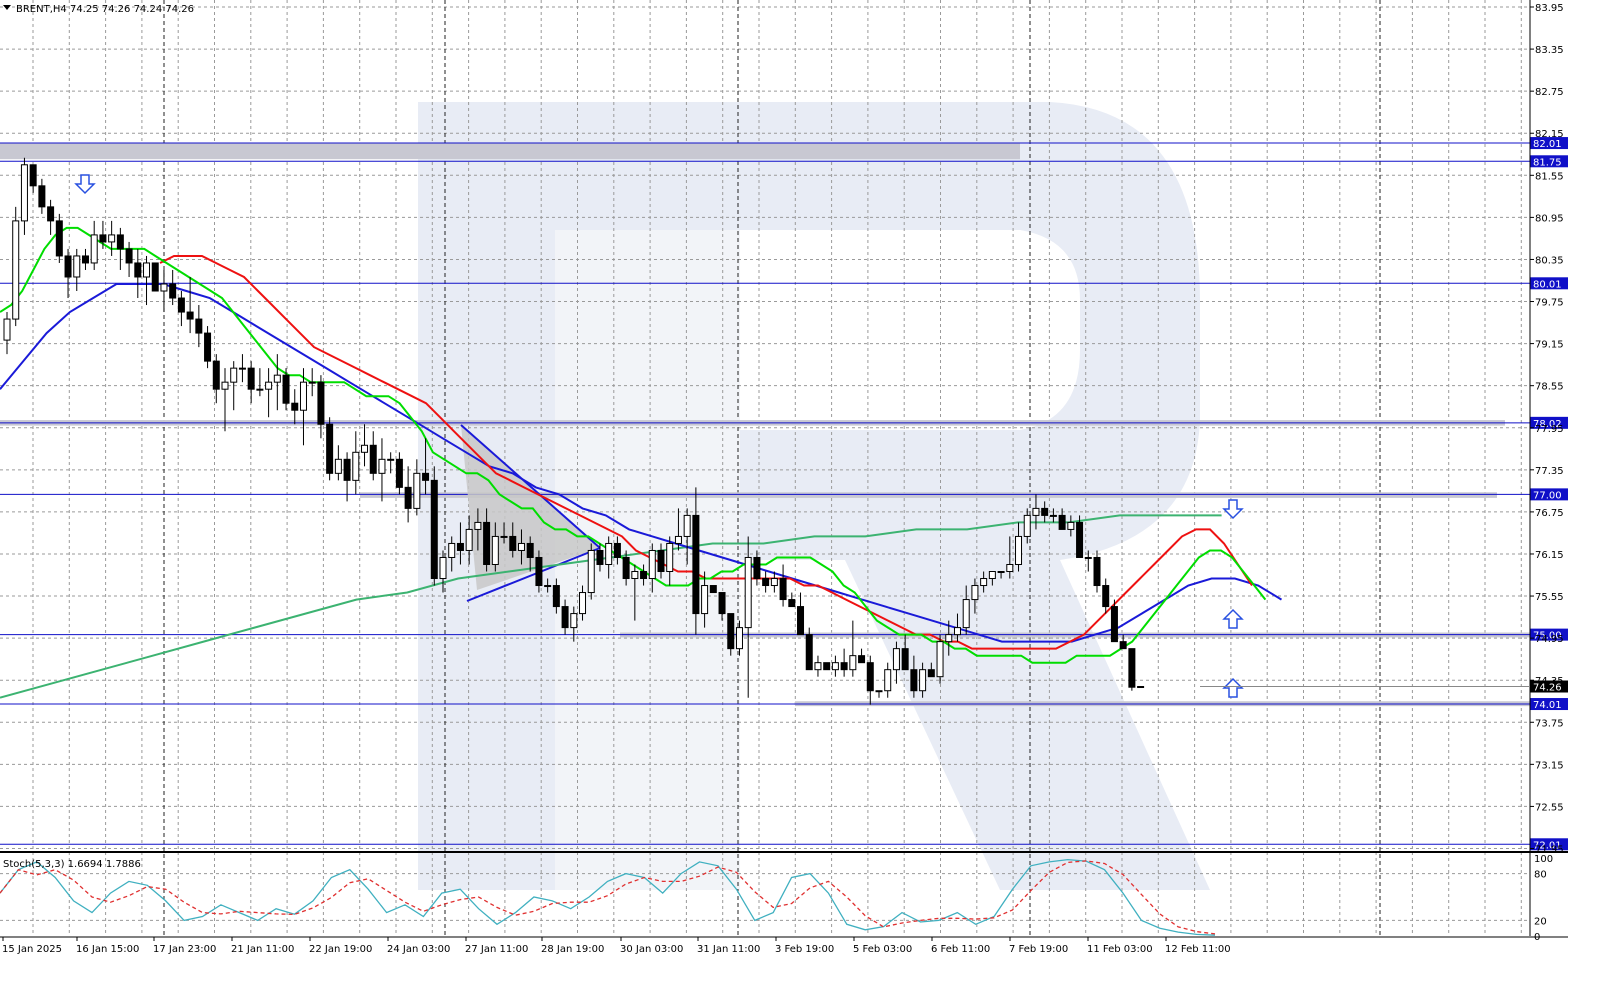 Image resolution: width=1612 pixels, height=986 pixels. Describe the element at coordinates (1547, 636) in the screenshot. I see `level-badge-label: 75.00` at that location.